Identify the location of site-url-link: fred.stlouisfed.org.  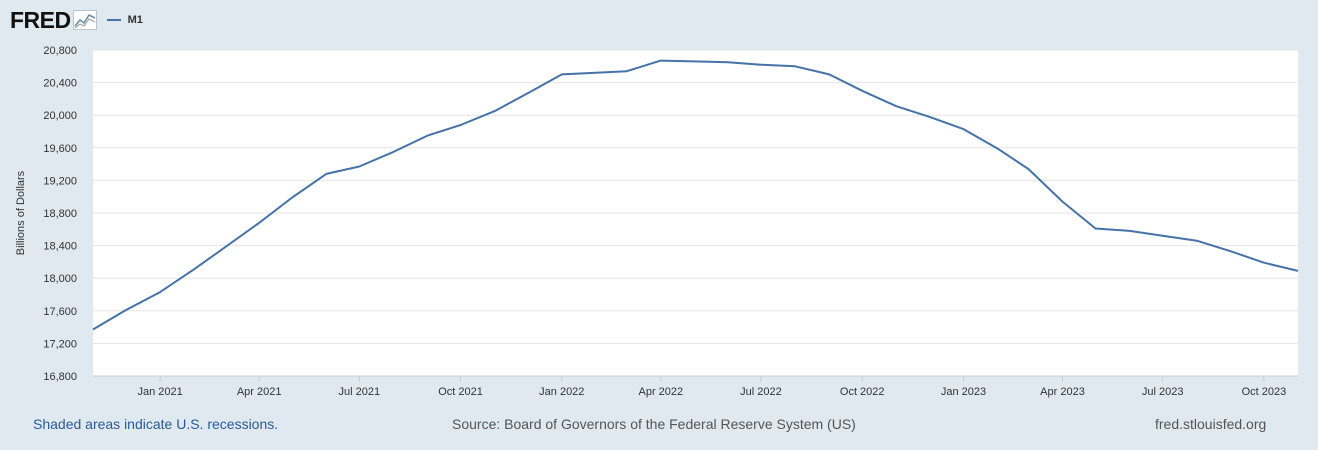
(1211, 424).